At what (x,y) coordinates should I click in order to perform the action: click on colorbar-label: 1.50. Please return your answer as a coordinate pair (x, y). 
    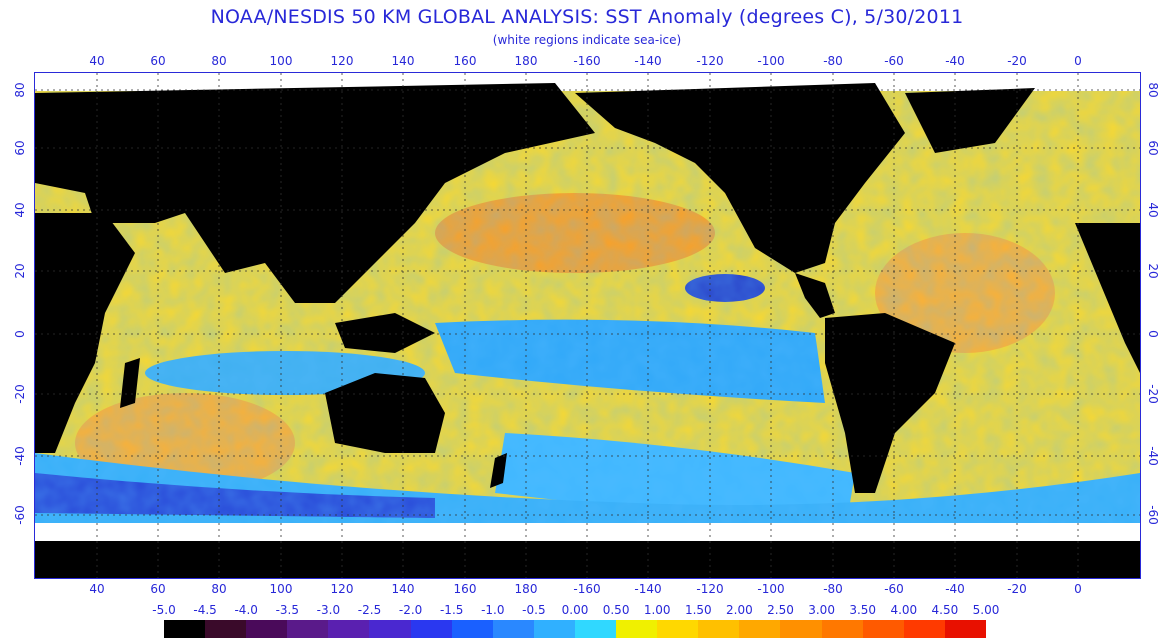
    Looking at the image, I should click on (698, 610).